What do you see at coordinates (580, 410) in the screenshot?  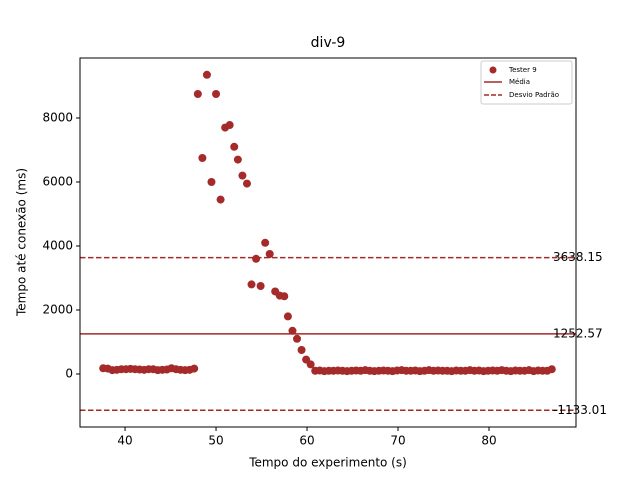 I see `line-annotation: -1133.01` at bounding box center [580, 410].